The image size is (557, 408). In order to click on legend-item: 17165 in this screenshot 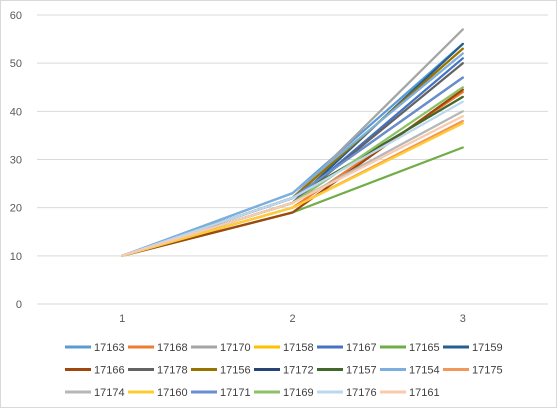, I will do `click(410, 348)`.